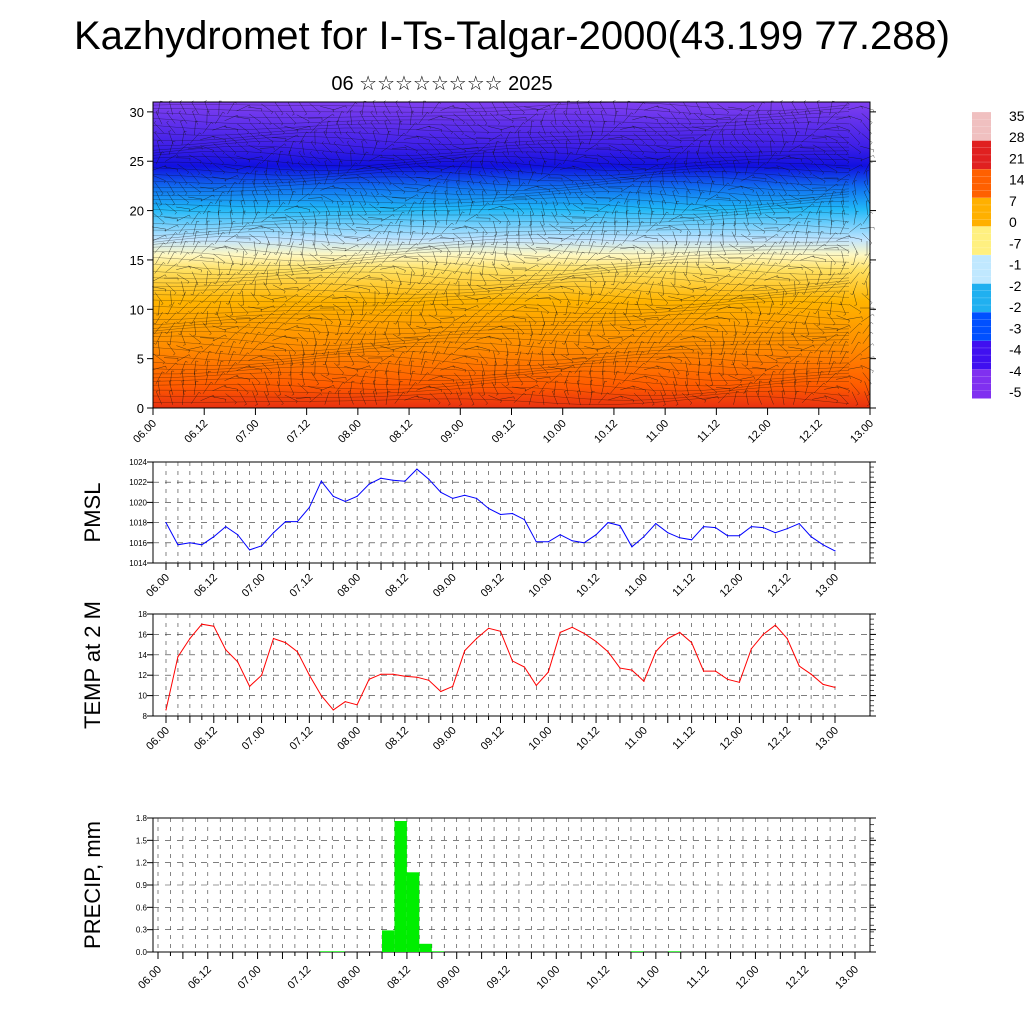 This screenshot has height=1024, width=1024. What do you see at coordinates (142, 634) in the screenshot?
I see `y-tick-label: 16` at bounding box center [142, 634].